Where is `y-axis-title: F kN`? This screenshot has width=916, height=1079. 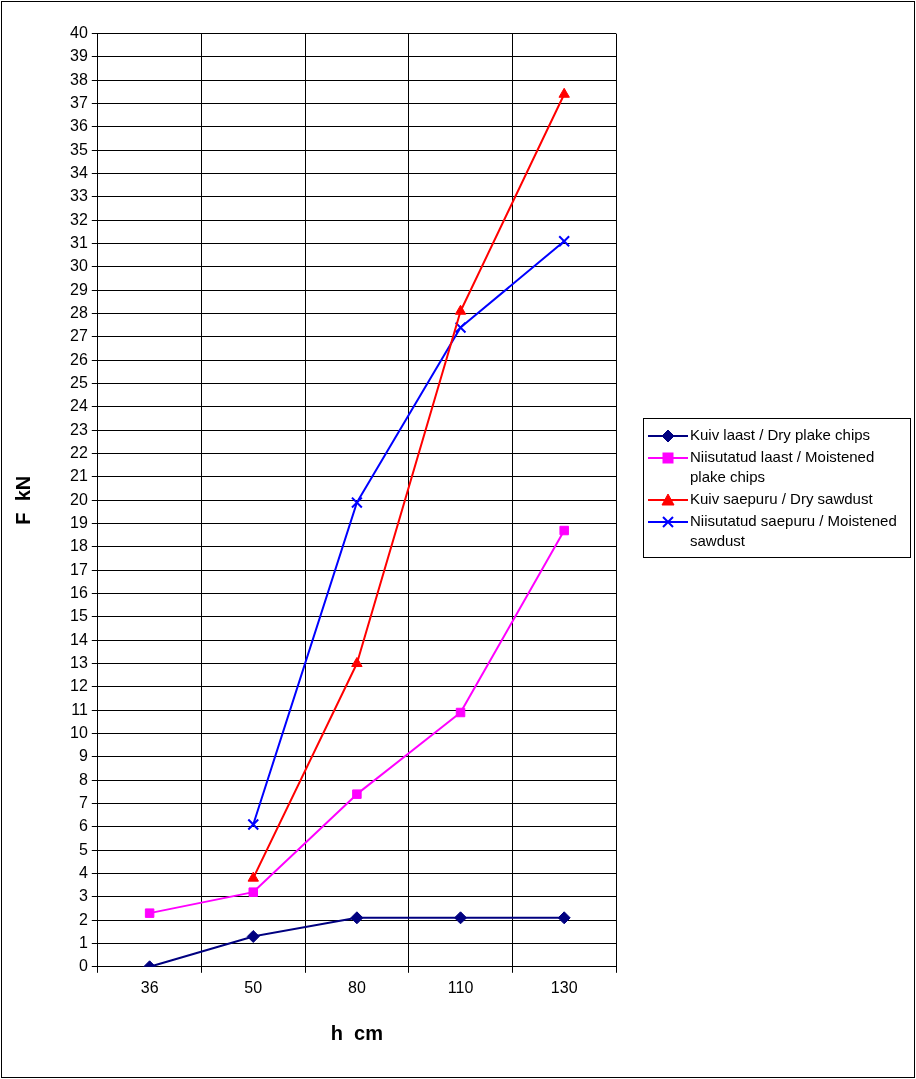
y-axis-title: F kN is located at coordinates (22, 500).